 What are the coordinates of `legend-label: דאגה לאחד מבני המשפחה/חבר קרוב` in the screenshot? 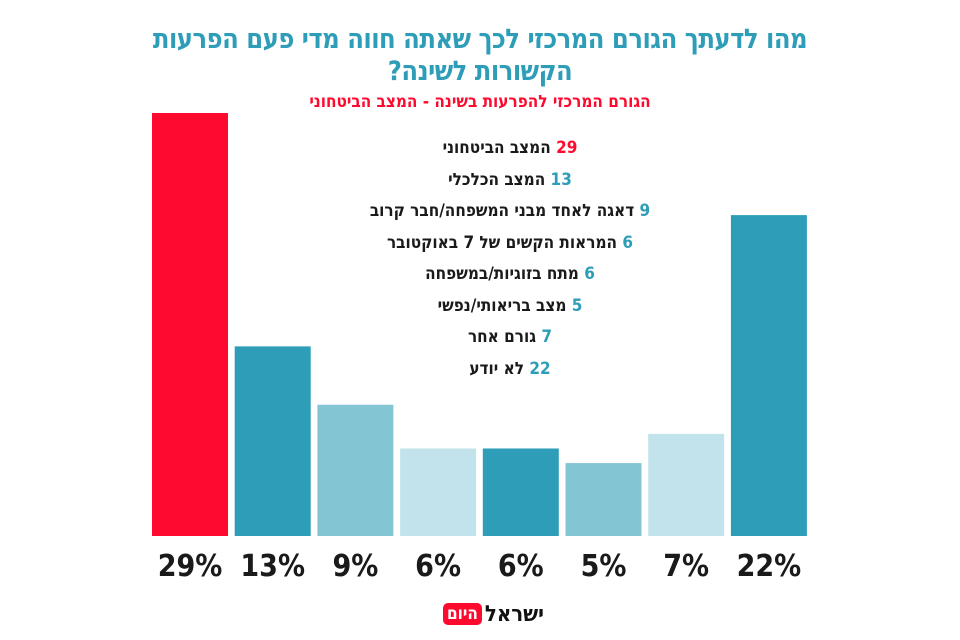 It's located at (504, 211).